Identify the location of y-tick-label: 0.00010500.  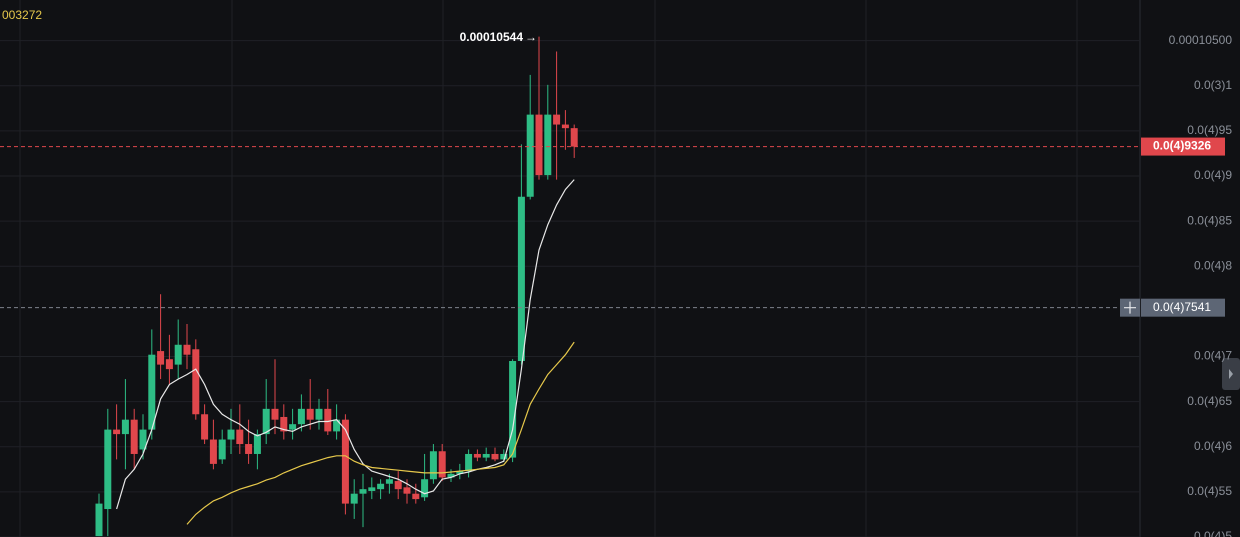
(1201, 40).